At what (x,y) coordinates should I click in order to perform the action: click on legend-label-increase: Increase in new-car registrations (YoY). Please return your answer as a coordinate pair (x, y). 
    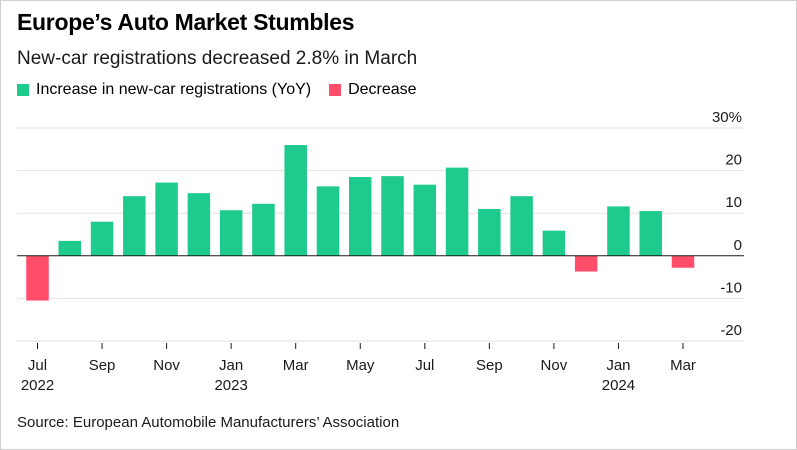
    Looking at the image, I should click on (174, 89).